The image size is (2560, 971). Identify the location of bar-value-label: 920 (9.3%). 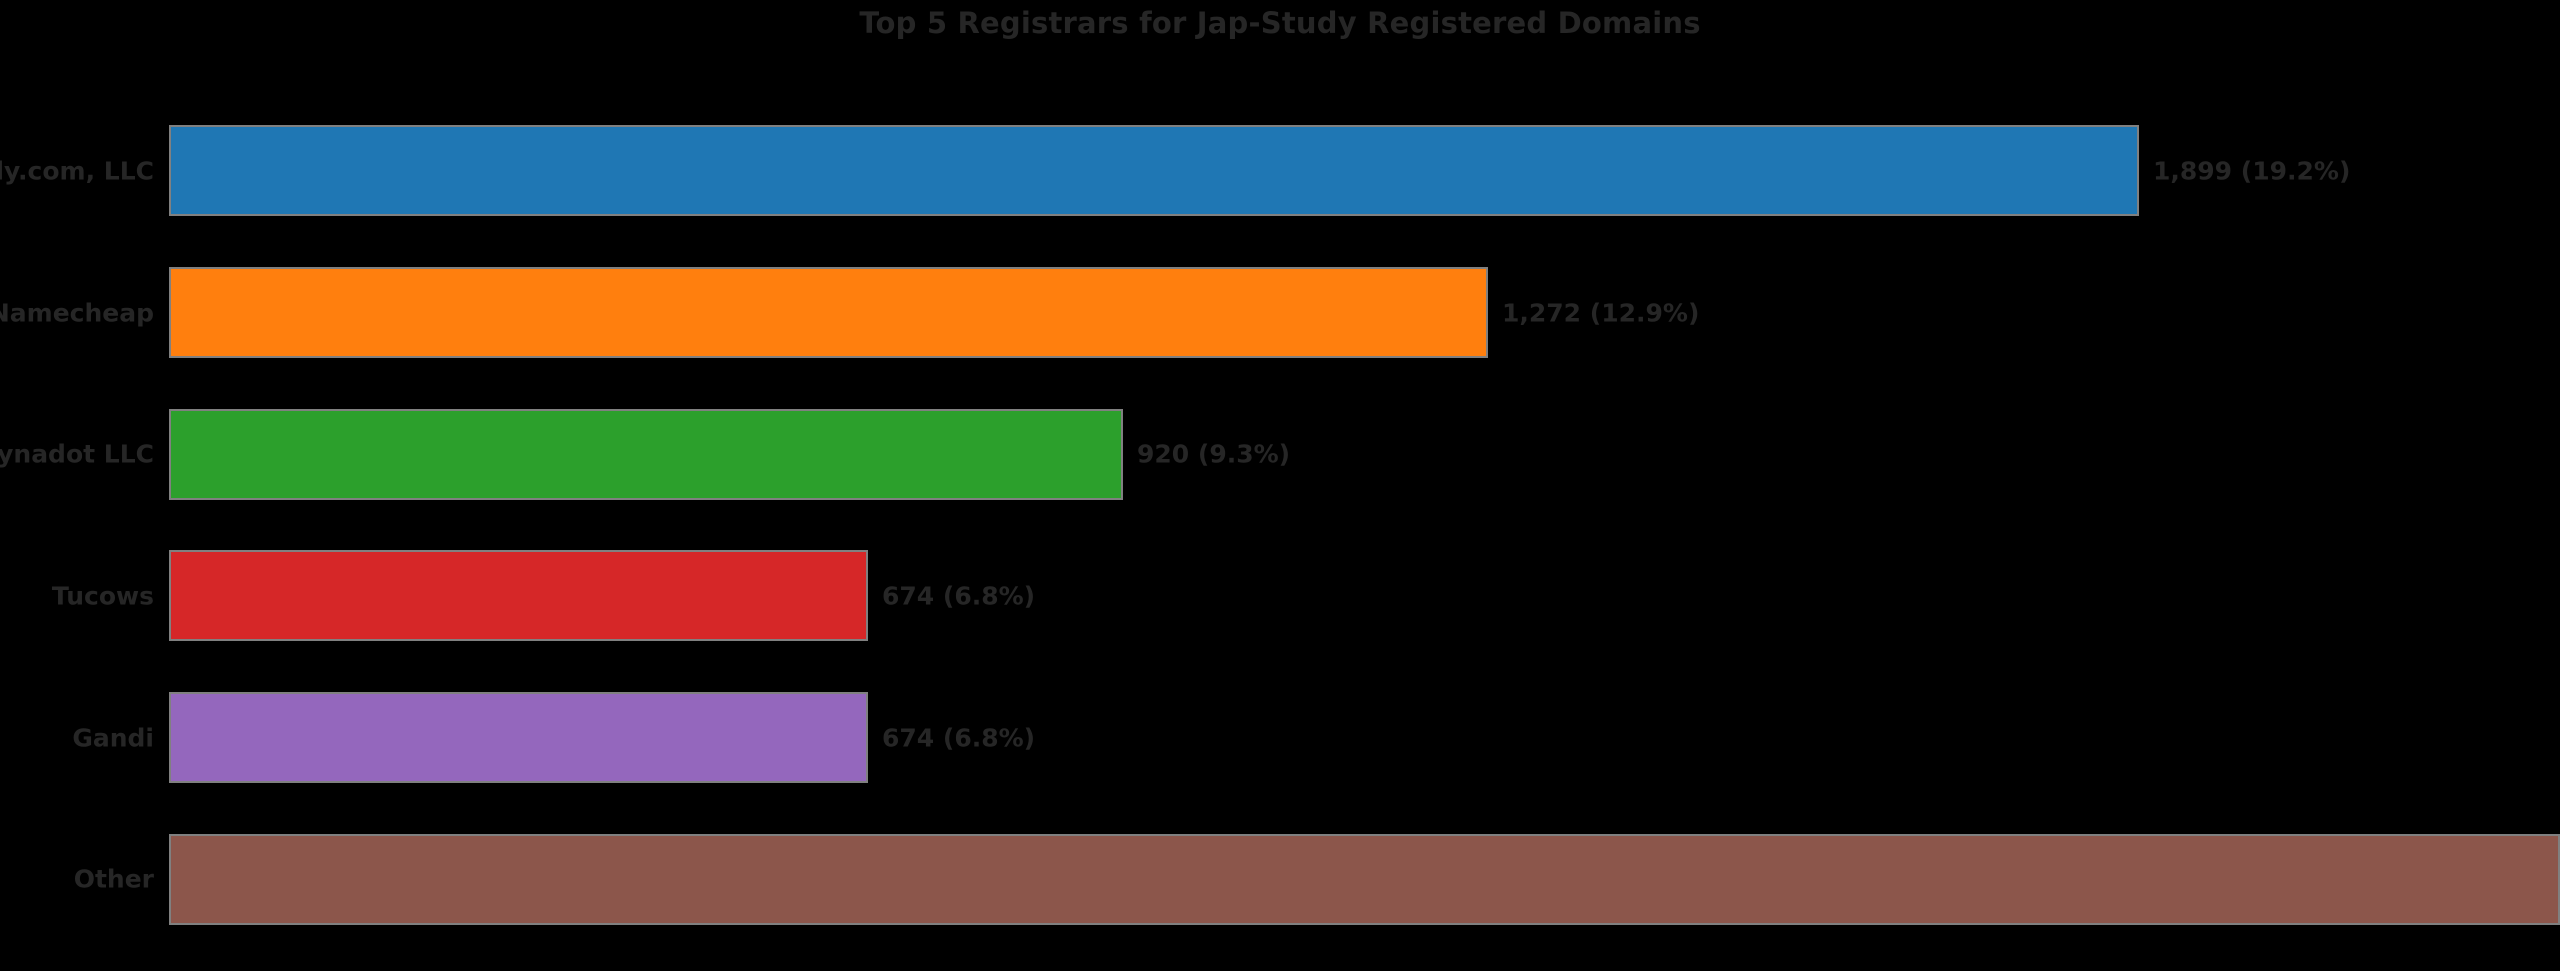
(1214, 454).